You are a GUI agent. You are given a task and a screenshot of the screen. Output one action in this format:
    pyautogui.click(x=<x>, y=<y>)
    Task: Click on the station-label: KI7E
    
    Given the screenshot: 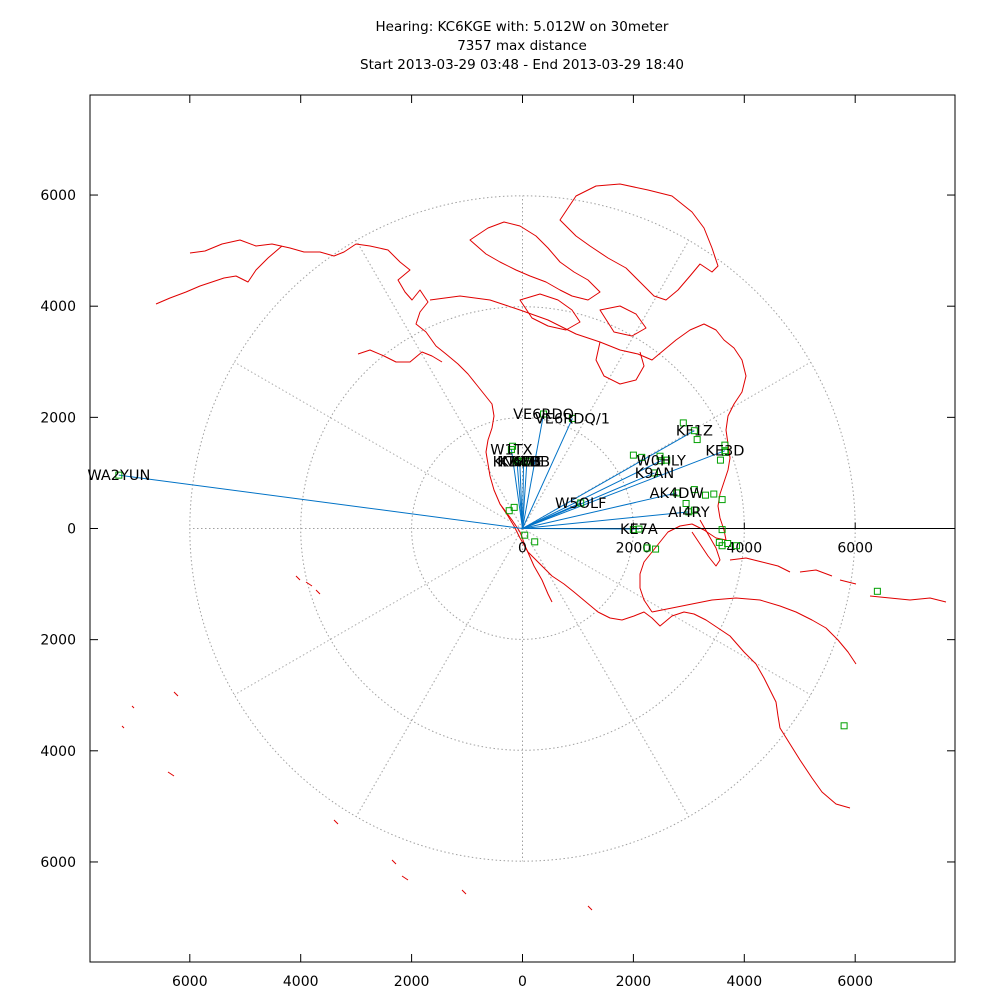 What is the action you would take?
    pyautogui.click(x=527, y=462)
    